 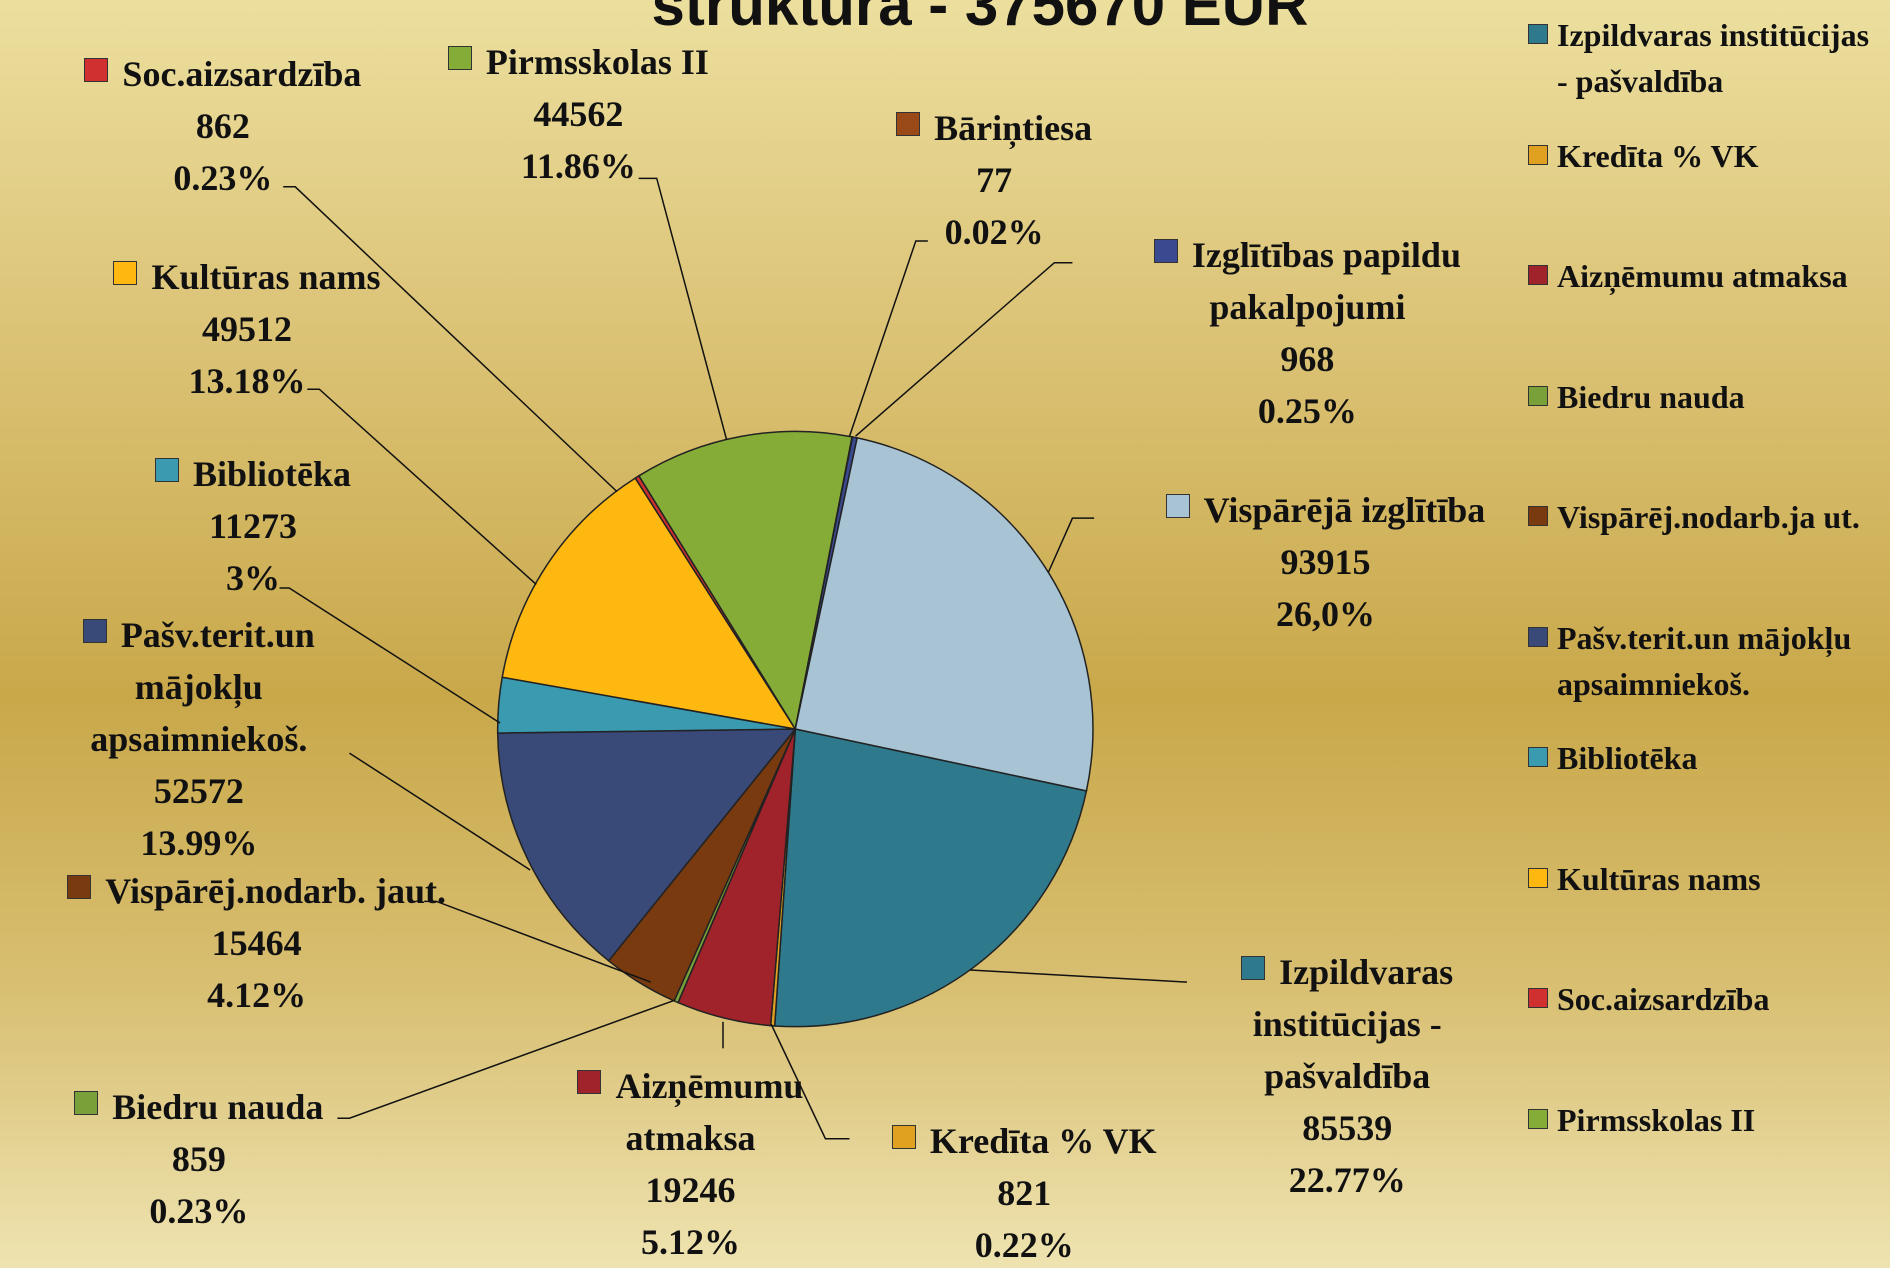 What do you see at coordinates (218, 1106) in the screenshot?
I see `label-name: Biedru nauda` at bounding box center [218, 1106].